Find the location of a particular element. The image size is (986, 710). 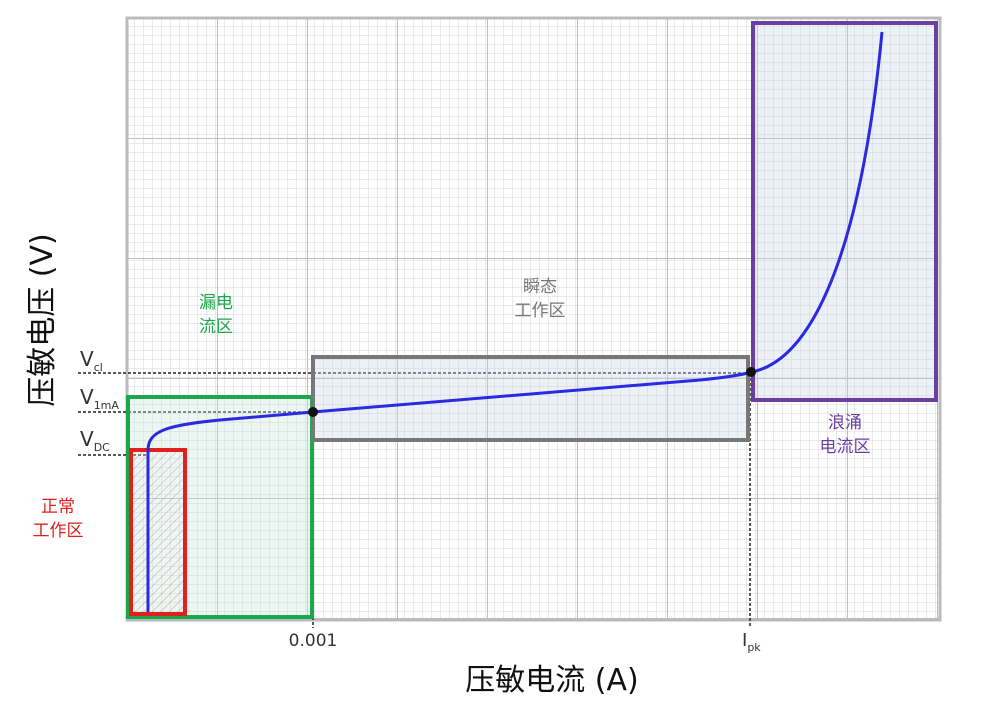

x-tick-label: 0.001 is located at coordinates (313, 641).